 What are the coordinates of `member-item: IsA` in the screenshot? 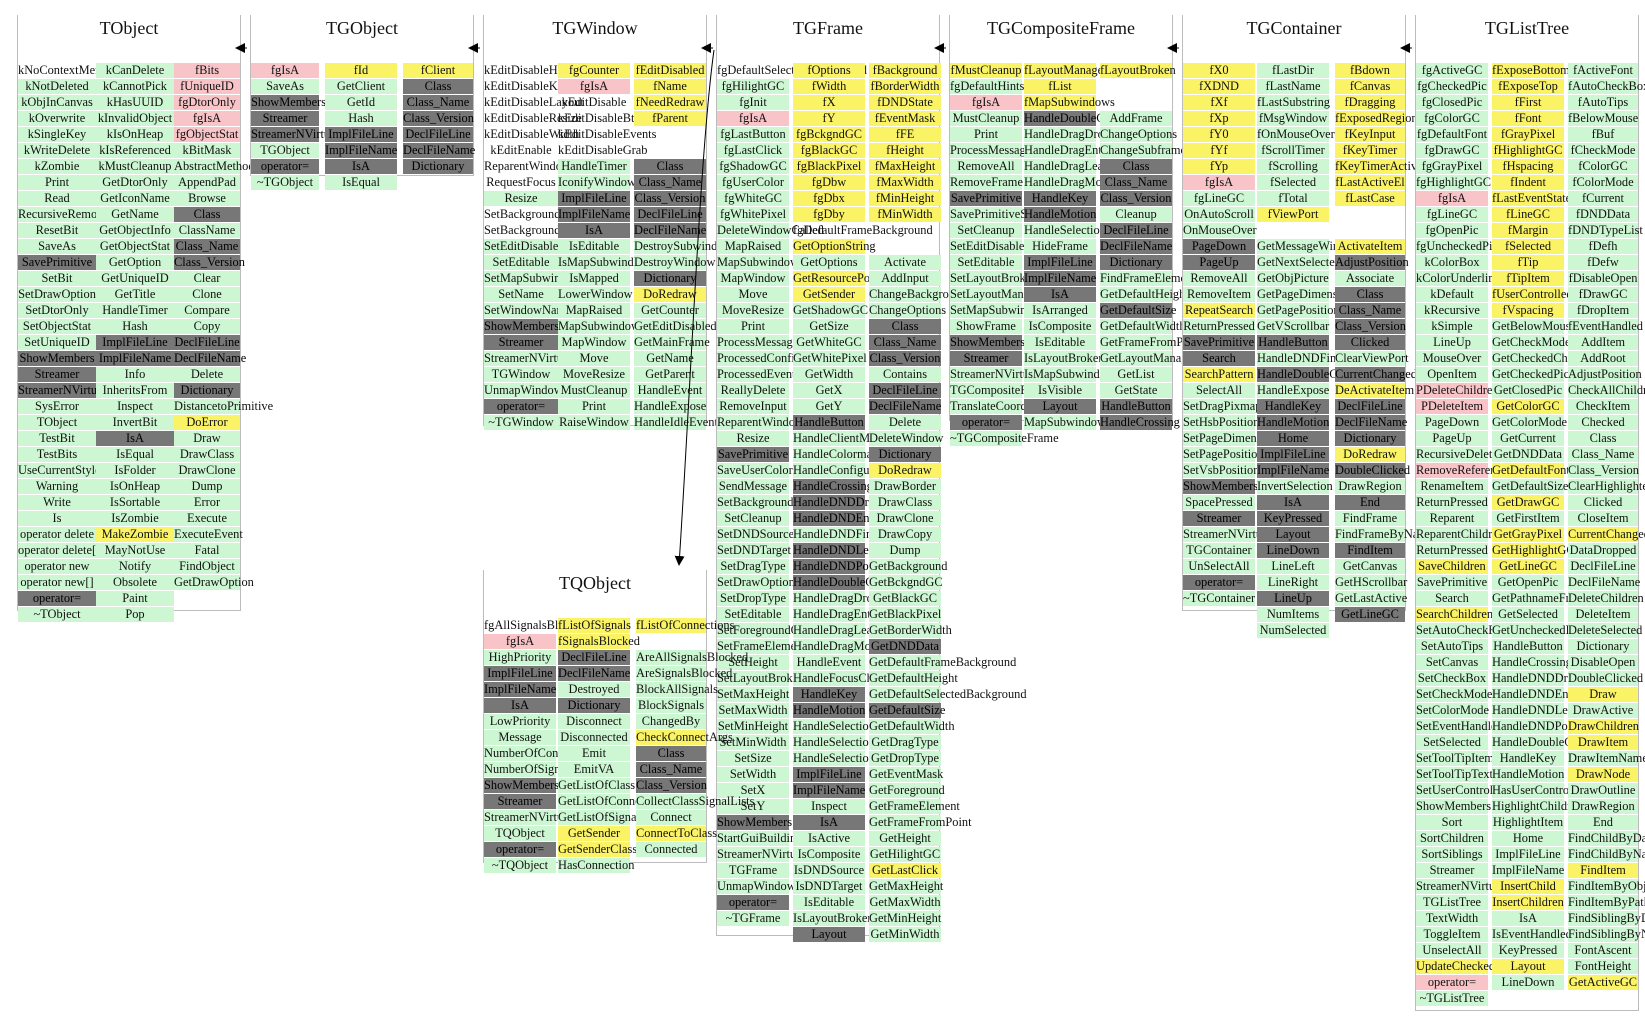 It's located at (1528, 918).